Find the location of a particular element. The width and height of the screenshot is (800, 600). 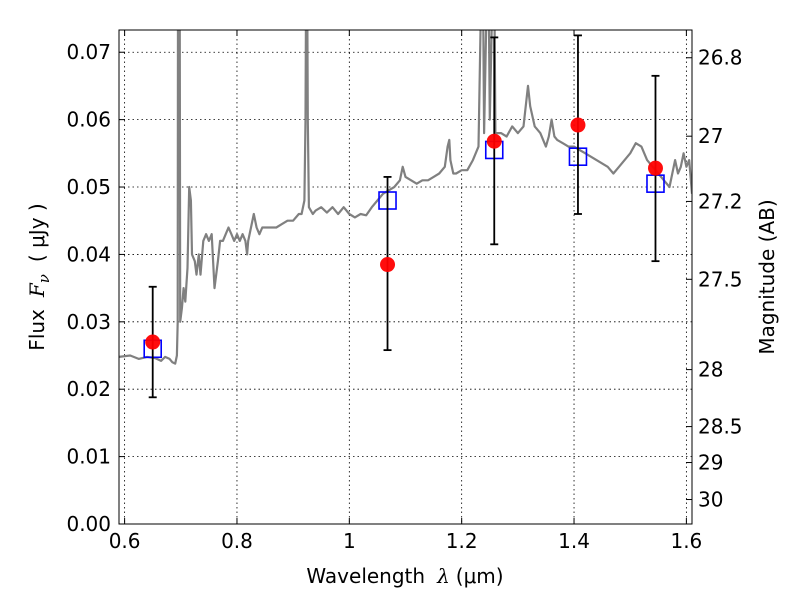

y-axis-unit: ( μJy ) is located at coordinates (37, 232).